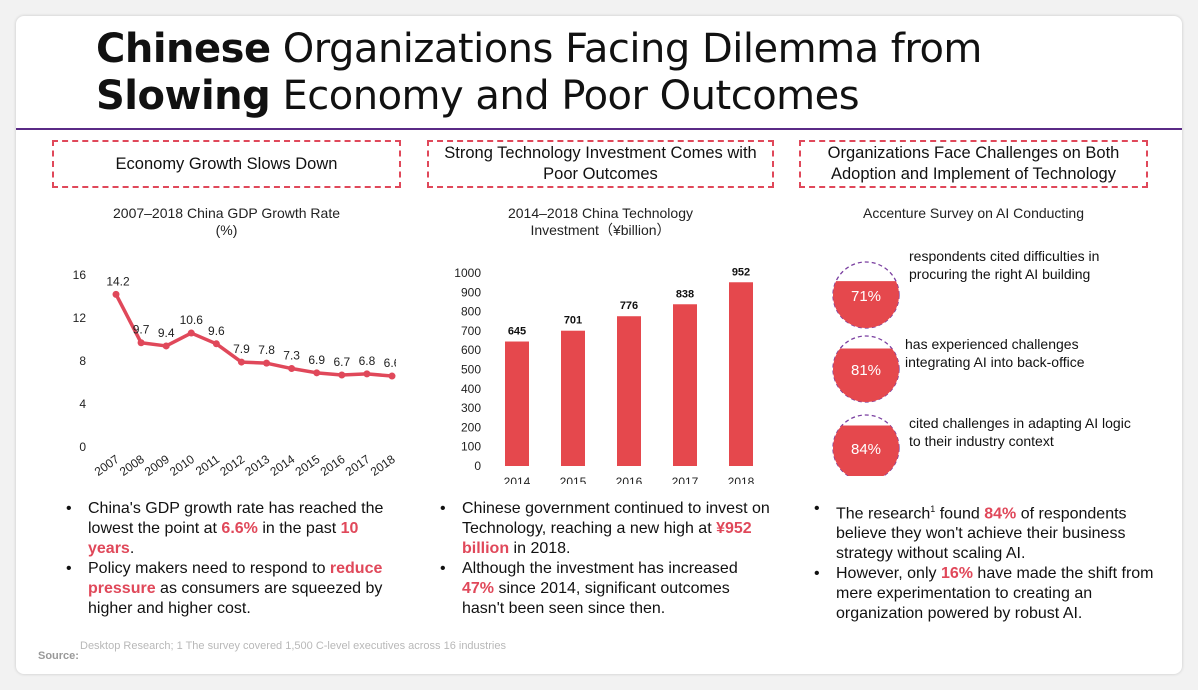 The width and height of the screenshot is (1198, 690). What do you see at coordinates (157, 465) in the screenshot?
I see `x-tick-label: 2009` at bounding box center [157, 465].